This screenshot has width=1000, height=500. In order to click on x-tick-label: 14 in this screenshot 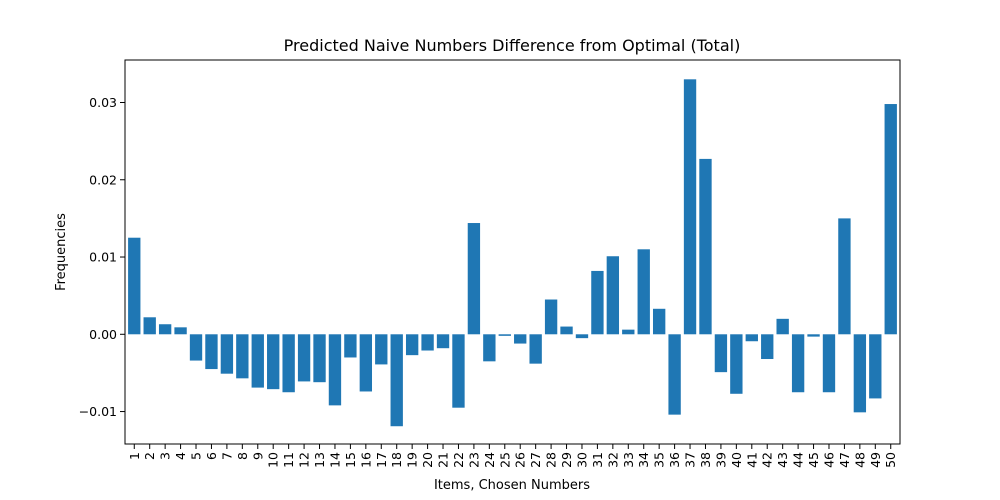, I will do `click(334, 460)`.